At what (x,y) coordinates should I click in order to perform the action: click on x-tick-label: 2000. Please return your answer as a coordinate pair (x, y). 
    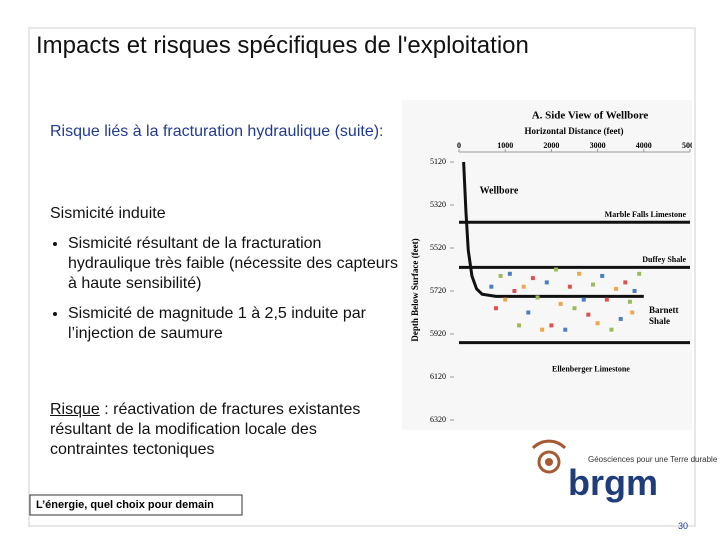
    Looking at the image, I should click on (551, 145).